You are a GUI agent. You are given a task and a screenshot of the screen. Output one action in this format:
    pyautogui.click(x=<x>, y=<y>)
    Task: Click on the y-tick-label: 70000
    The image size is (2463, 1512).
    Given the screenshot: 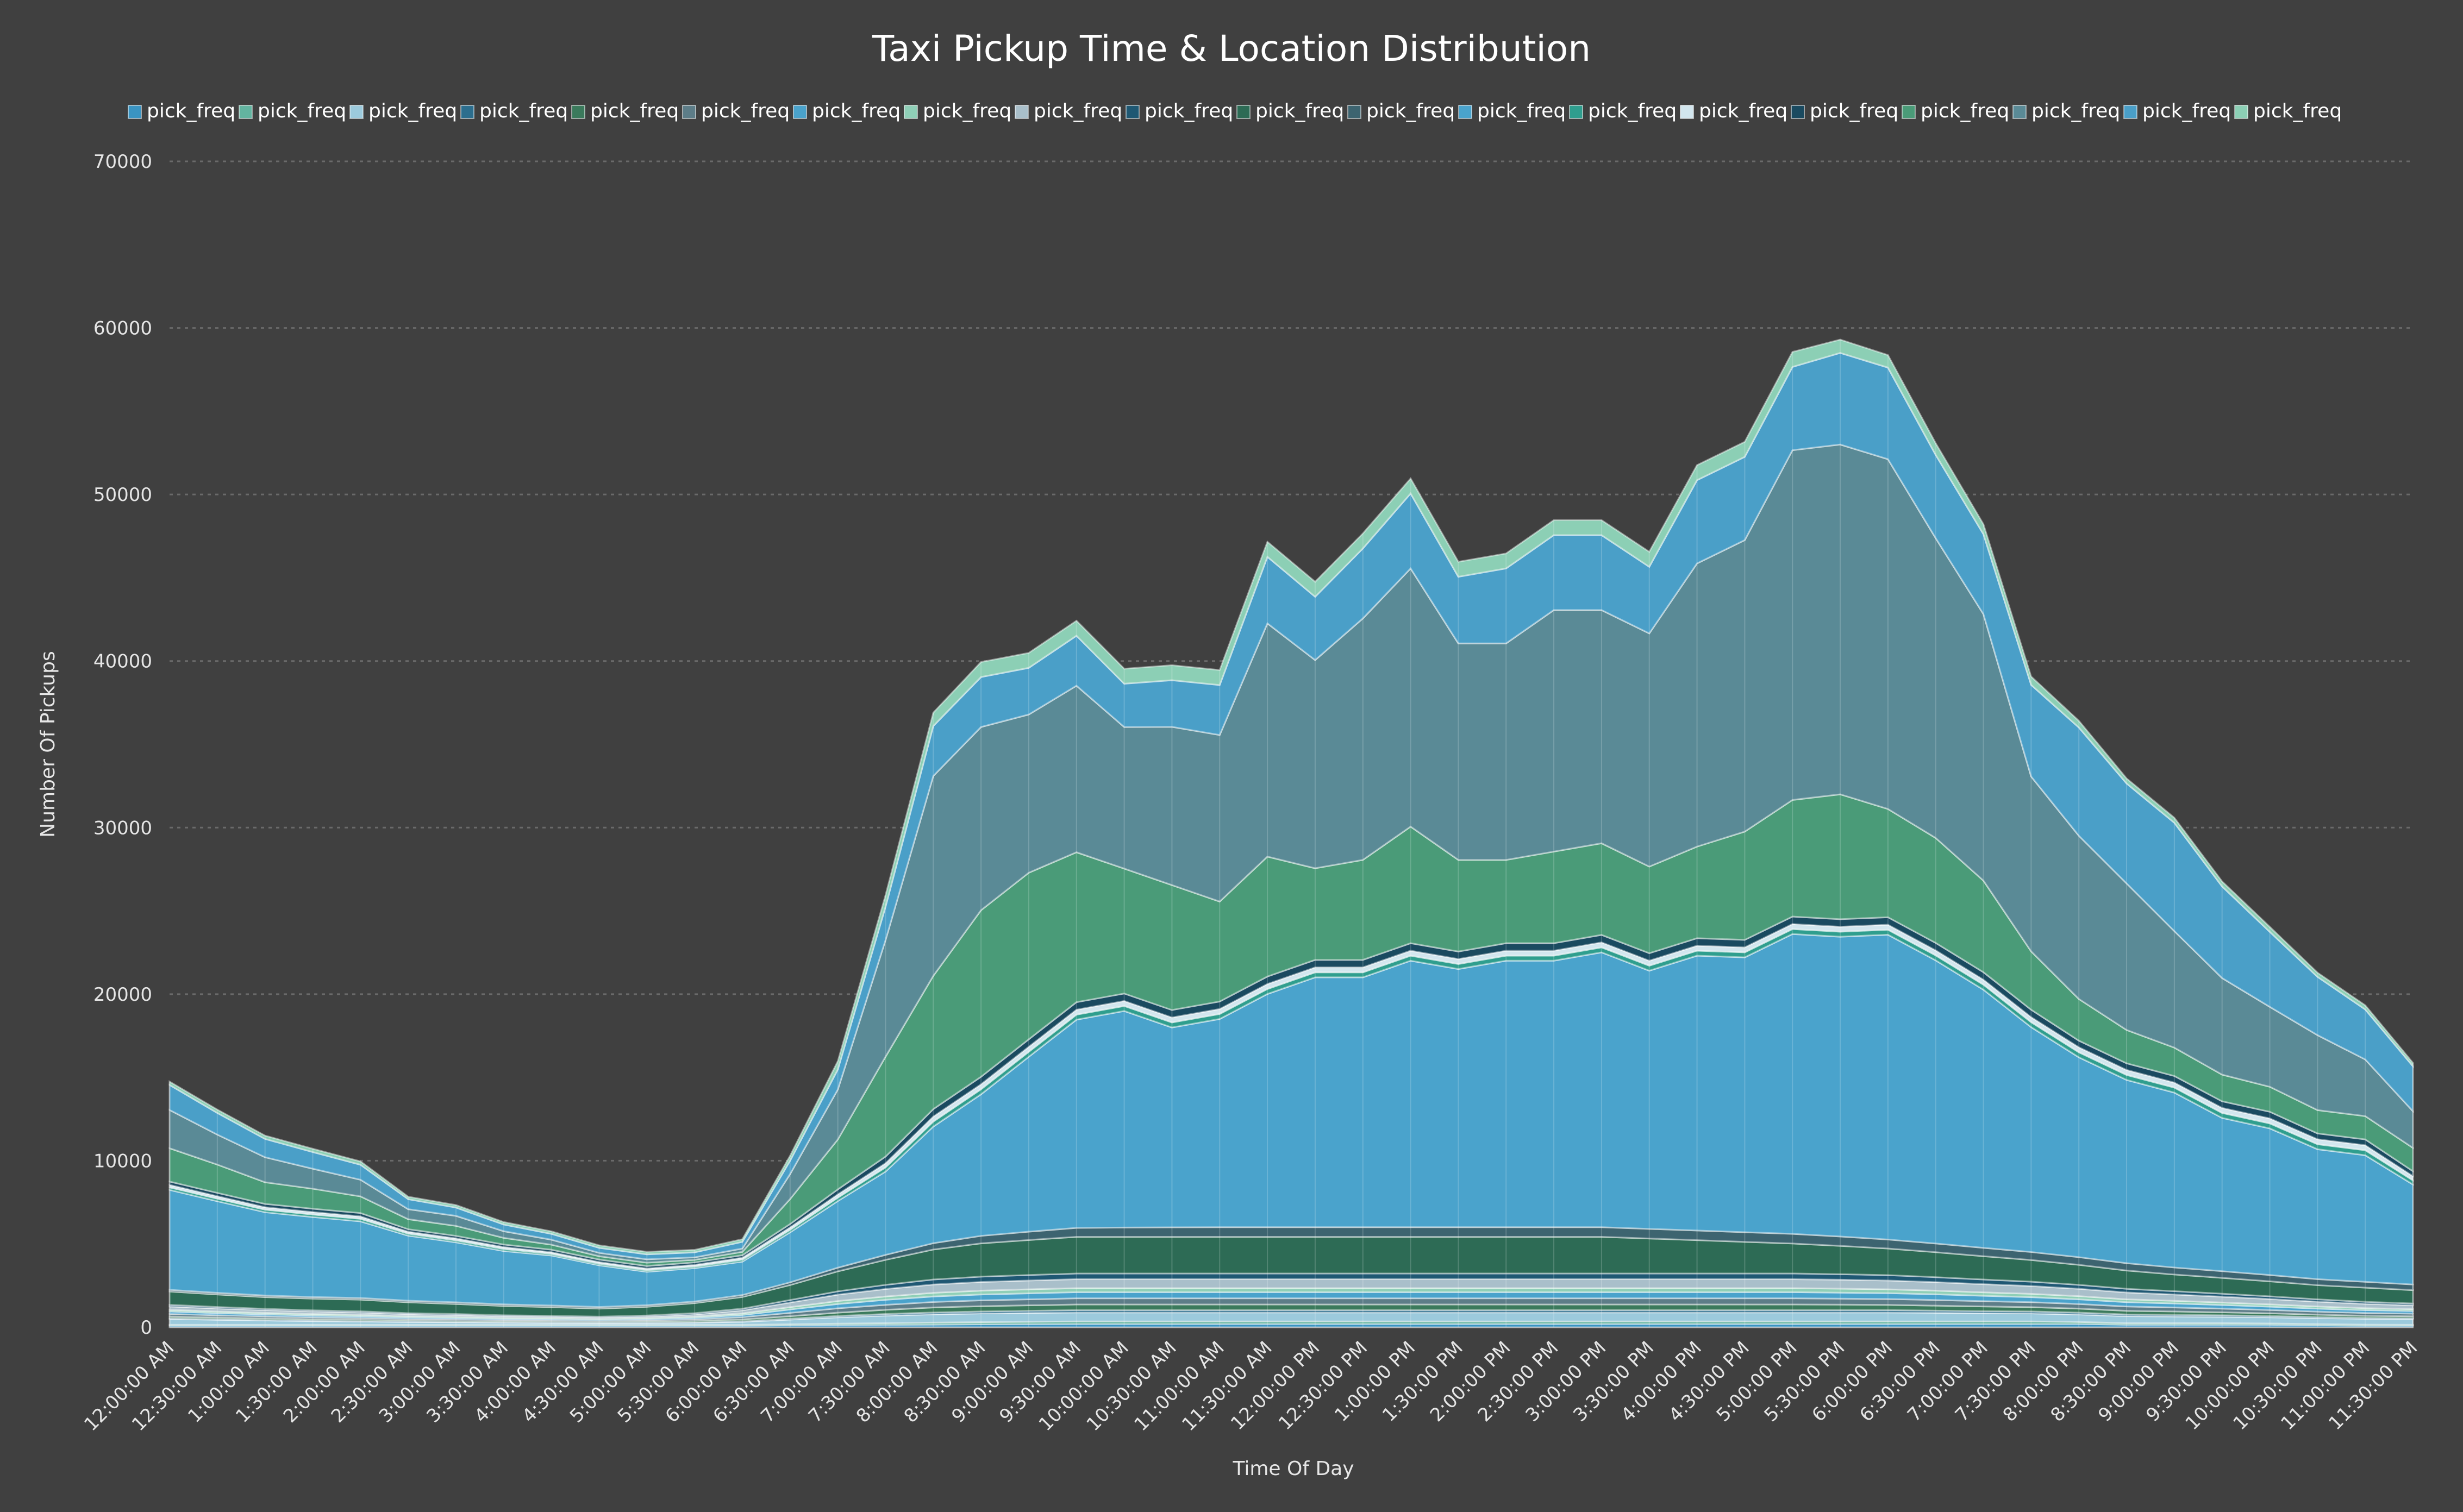 What is the action you would take?
    pyautogui.click(x=123, y=162)
    